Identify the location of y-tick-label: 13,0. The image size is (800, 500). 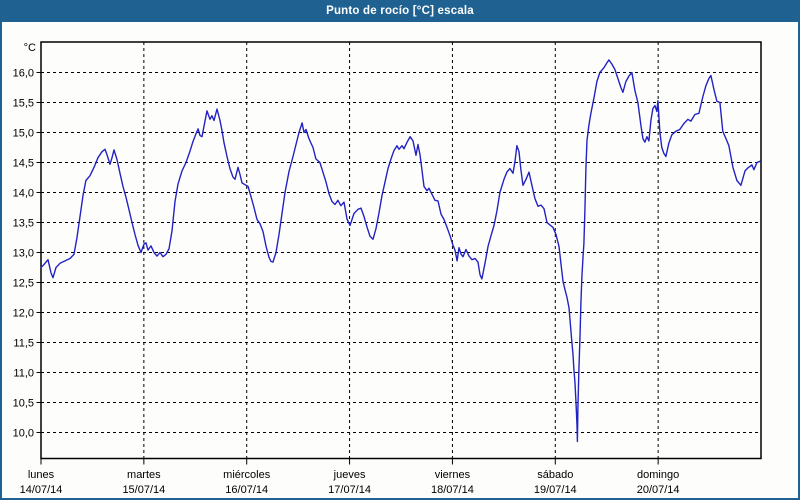
(23, 253).